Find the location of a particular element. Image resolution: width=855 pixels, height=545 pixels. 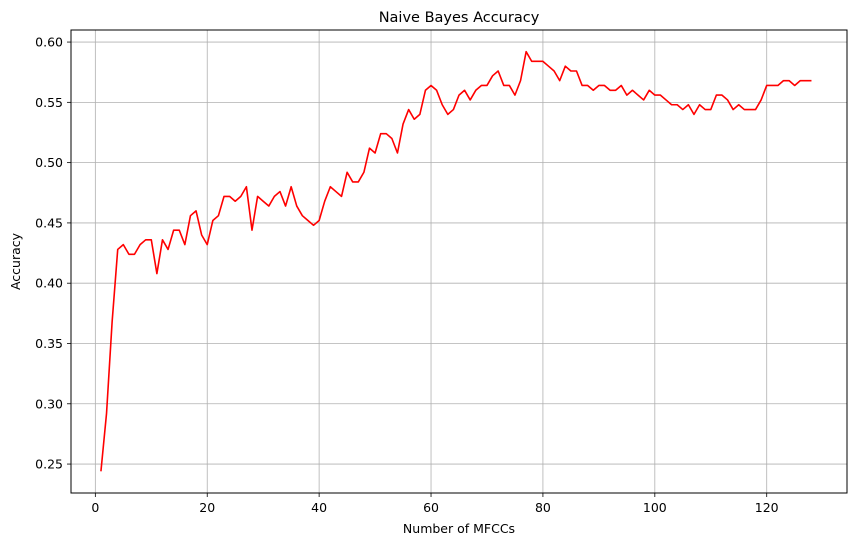

y-tick-label: 0.45 is located at coordinates (49, 222).